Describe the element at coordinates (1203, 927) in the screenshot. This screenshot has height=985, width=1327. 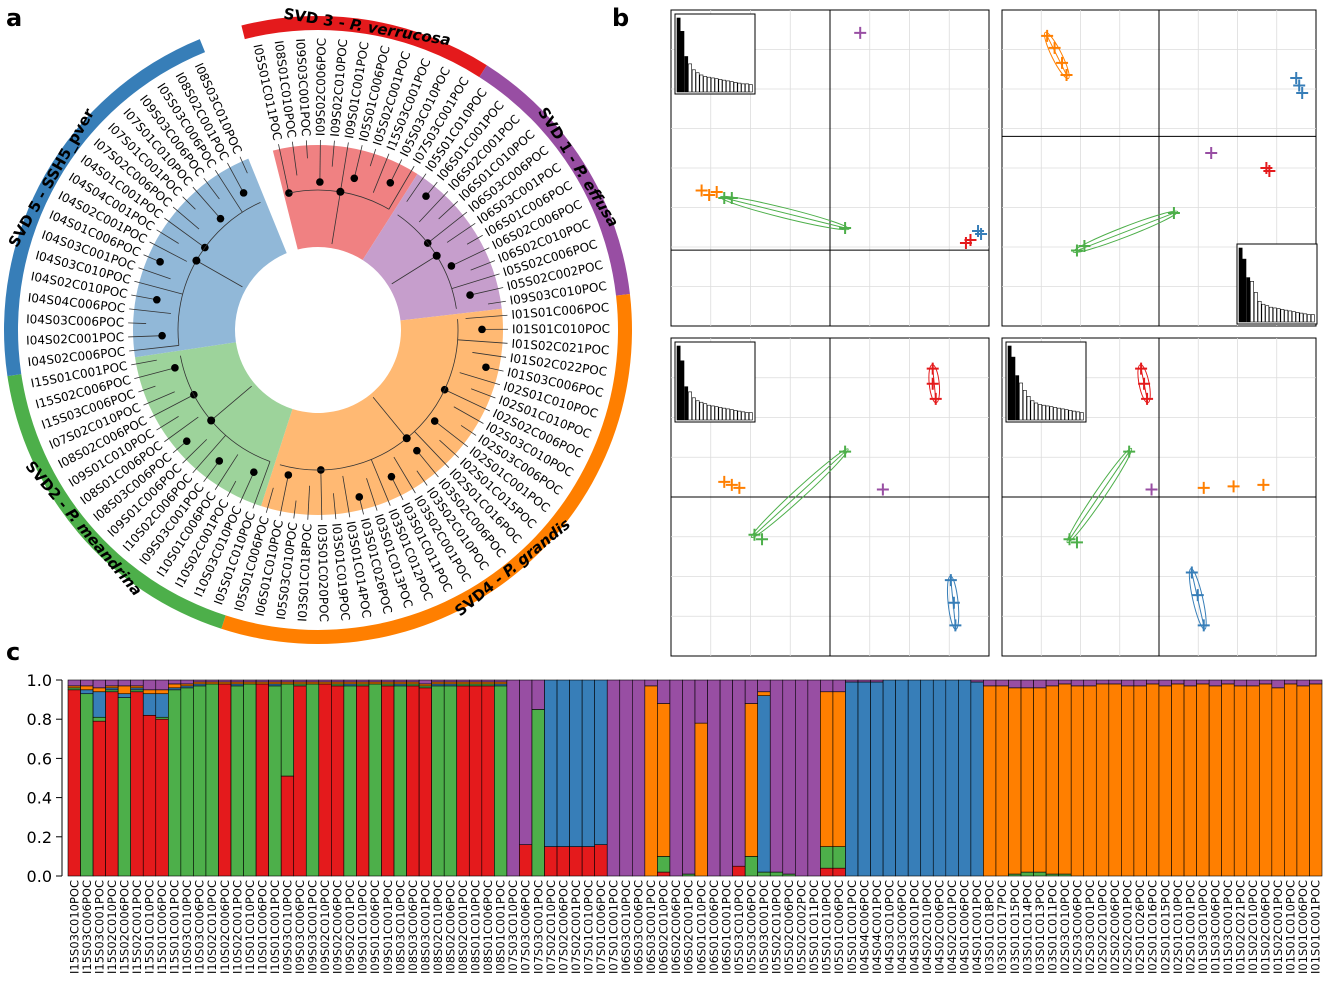
I see `x-tick-label: I01S03C010POC` at that location.